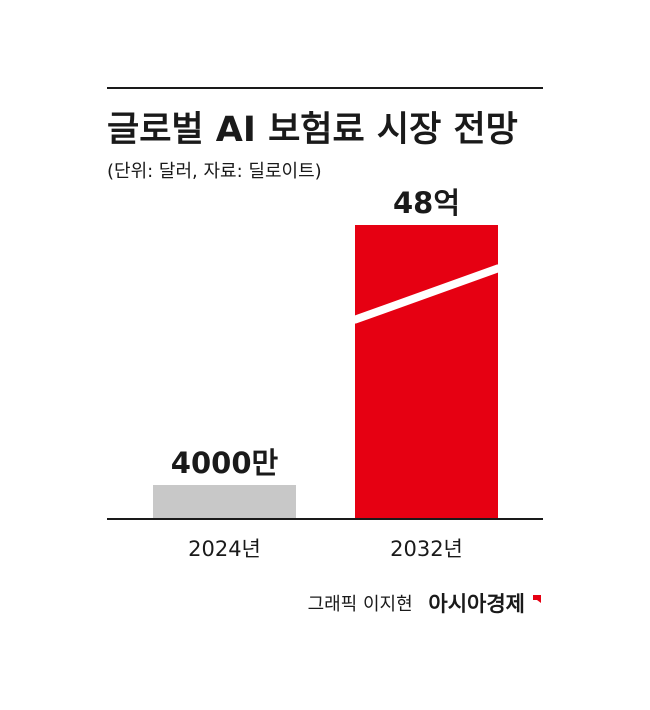 Image resolution: width=650 pixels, height=710 pixels. I want to click on brand-icon, so click(537, 599).